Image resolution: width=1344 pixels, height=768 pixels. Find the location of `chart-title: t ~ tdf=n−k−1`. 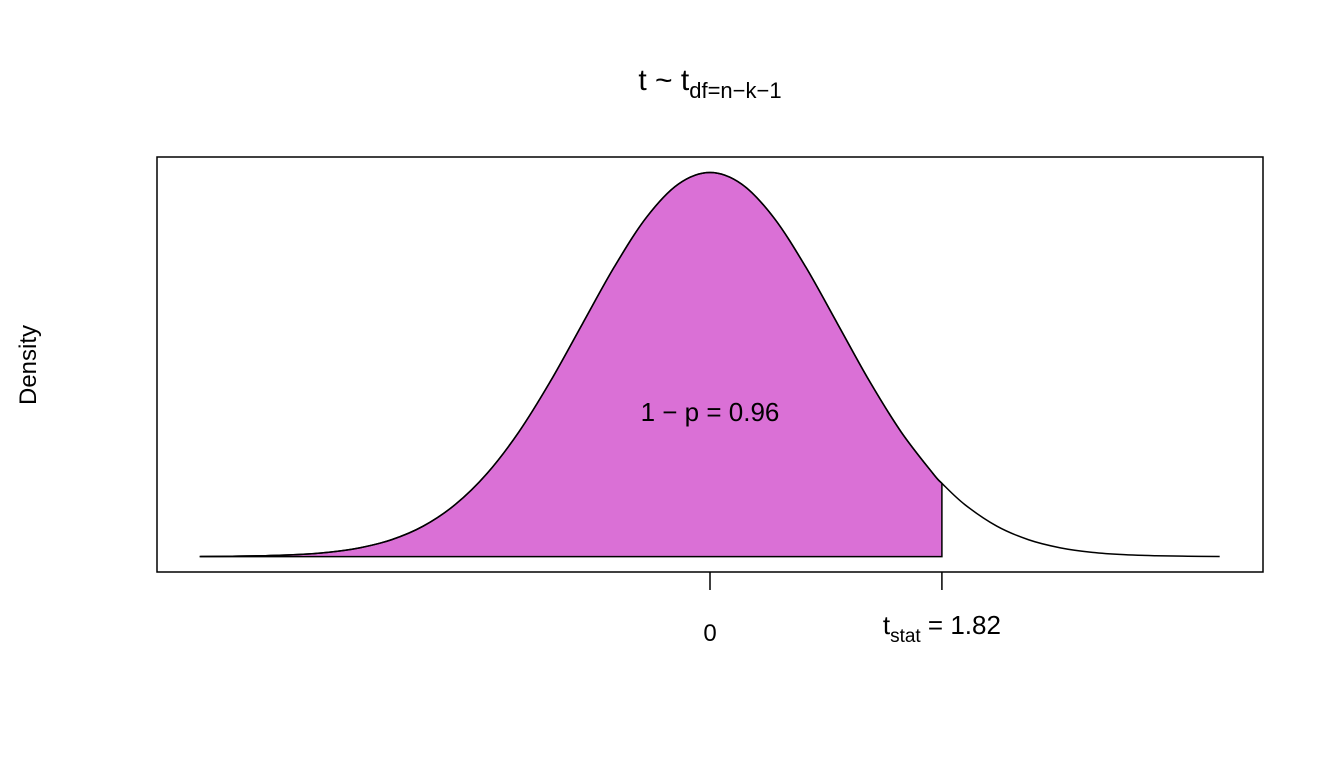

chart-title: t ~ tdf=n−k−1 is located at coordinates (709, 83).